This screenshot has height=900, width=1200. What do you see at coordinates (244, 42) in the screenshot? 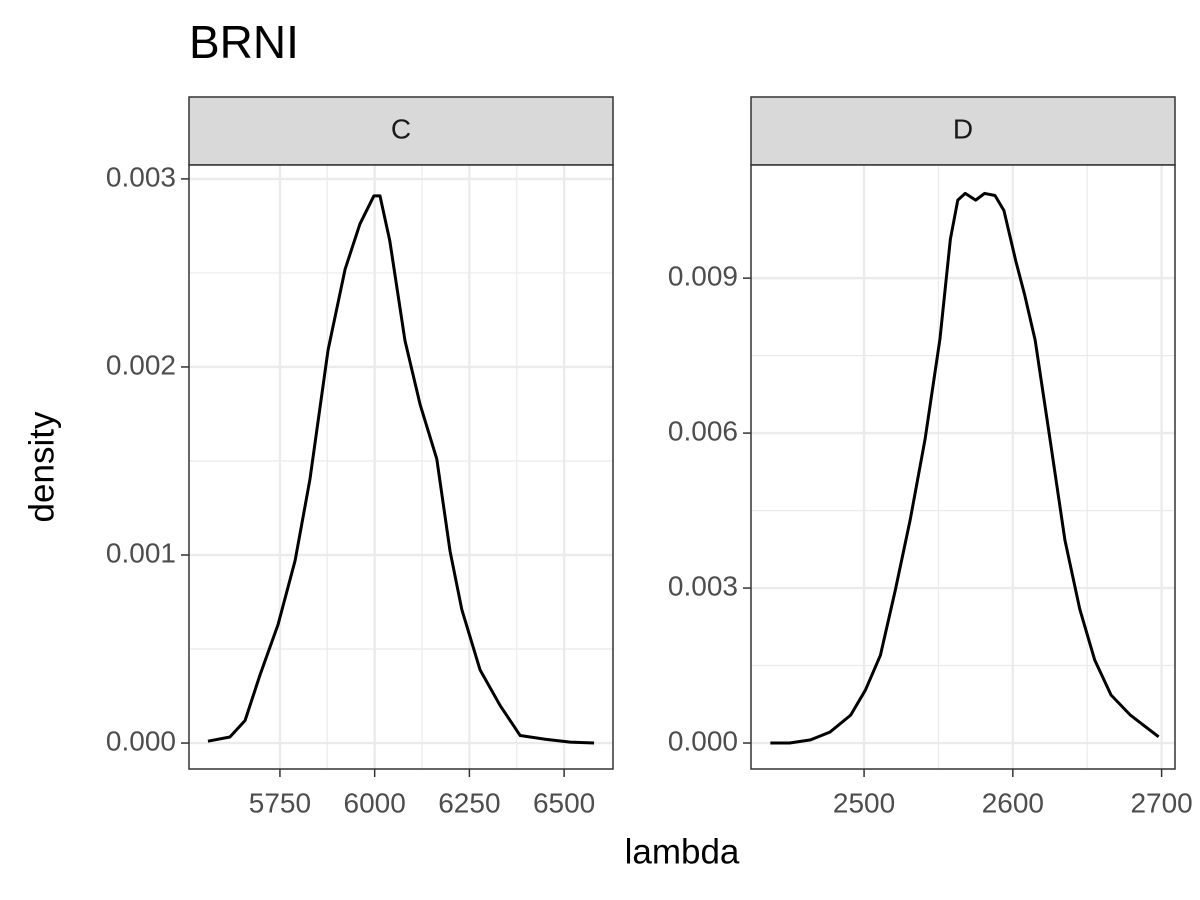
I see `chart-title: BRNI` at bounding box center [244, 42].